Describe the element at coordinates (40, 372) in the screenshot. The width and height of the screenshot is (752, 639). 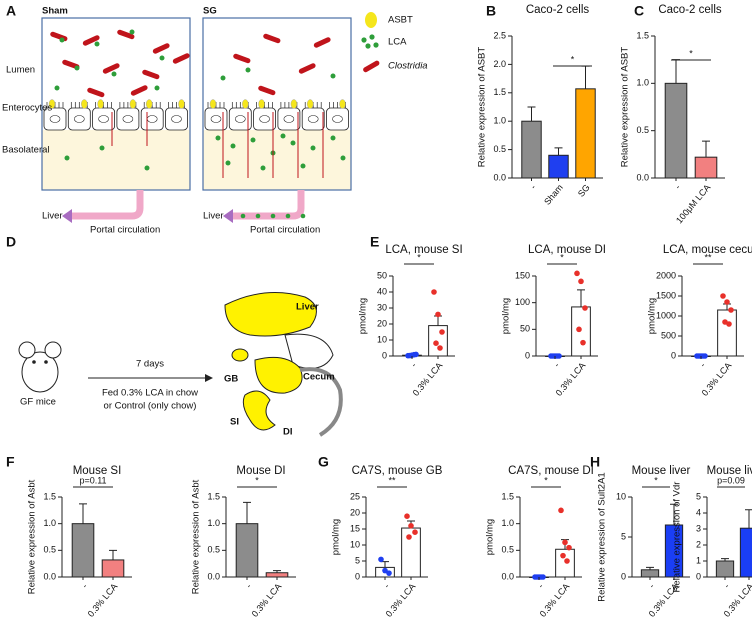
I see `mouse-body` at that location.